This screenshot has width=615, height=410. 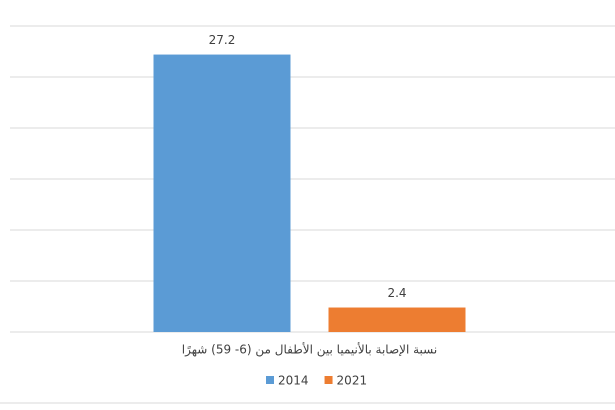 I want to click on bar, so click(x=397, y=319).